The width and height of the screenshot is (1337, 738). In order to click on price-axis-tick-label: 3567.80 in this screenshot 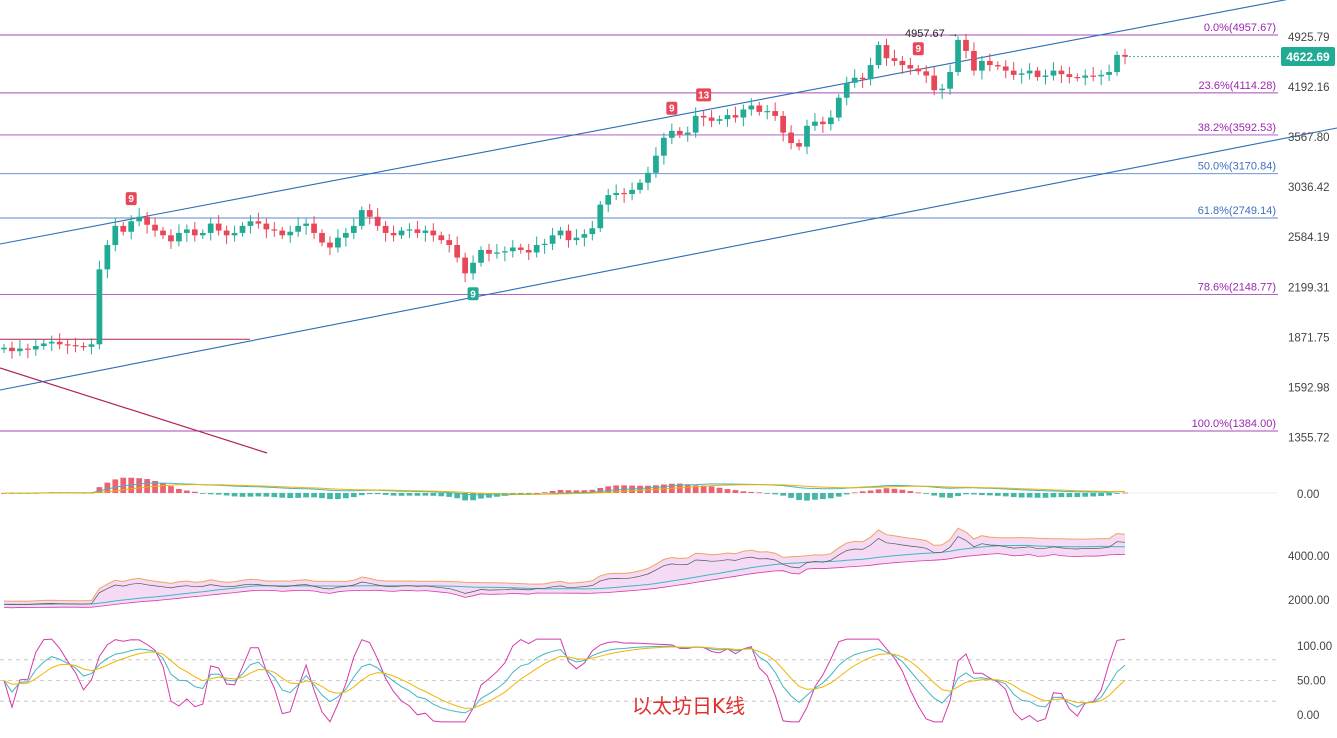, I will do `click(1309, 138)`.